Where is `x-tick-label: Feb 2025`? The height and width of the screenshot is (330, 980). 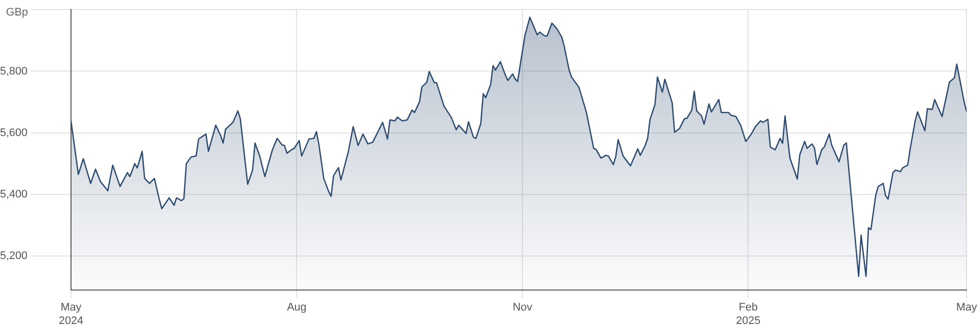 x-tick-label: Feb 2025 is located at coordinates (748, 314).